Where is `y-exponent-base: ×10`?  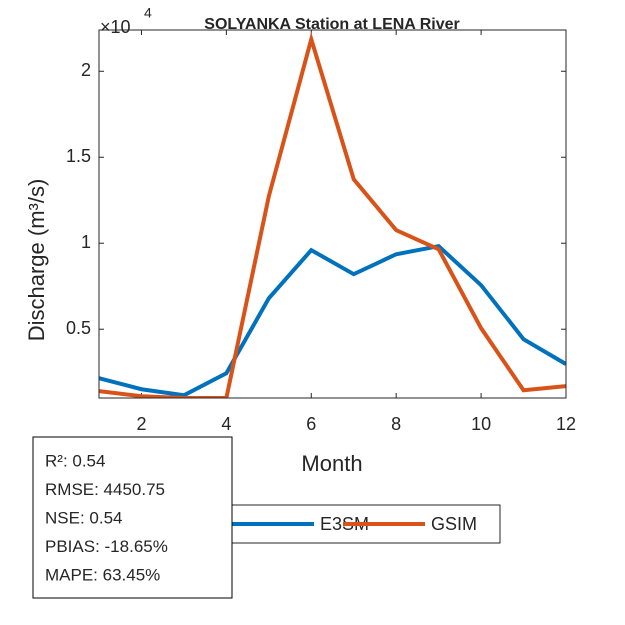
y-exponent-base: ×10 is located at coordinates (115, 27).